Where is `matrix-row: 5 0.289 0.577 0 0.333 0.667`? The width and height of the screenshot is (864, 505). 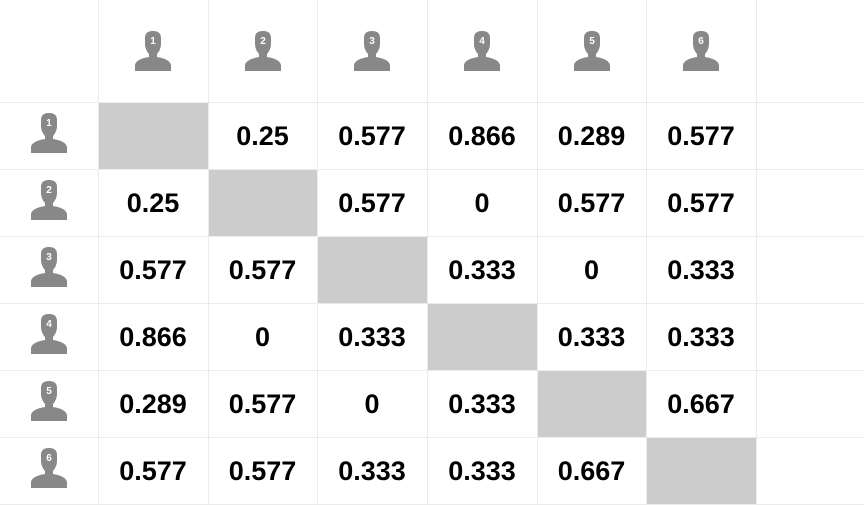 matrix-row: 5 0.289 0.577 0 0.333 0.667 is located at coordinates (432, 404).